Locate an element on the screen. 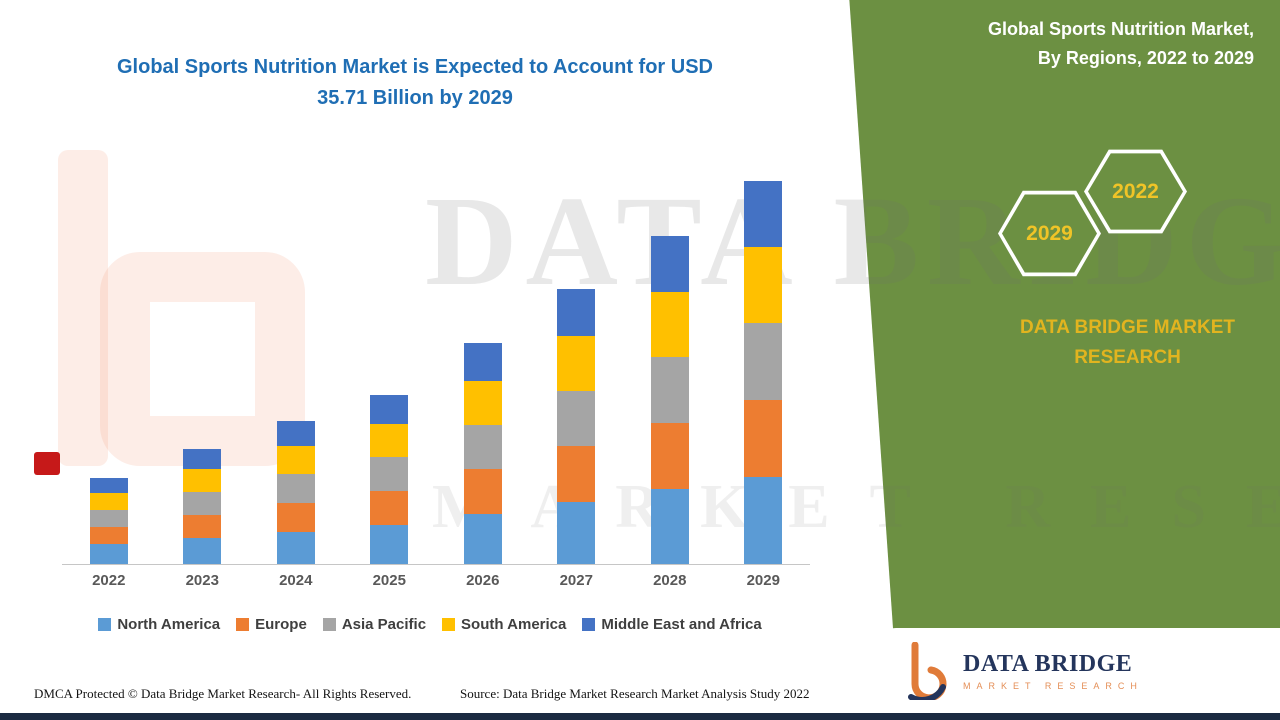 Image resolution: width=1280 pixels, height=720 pixels. hexagon-2022-label: 2022 is located at coordinates (1135, 191).